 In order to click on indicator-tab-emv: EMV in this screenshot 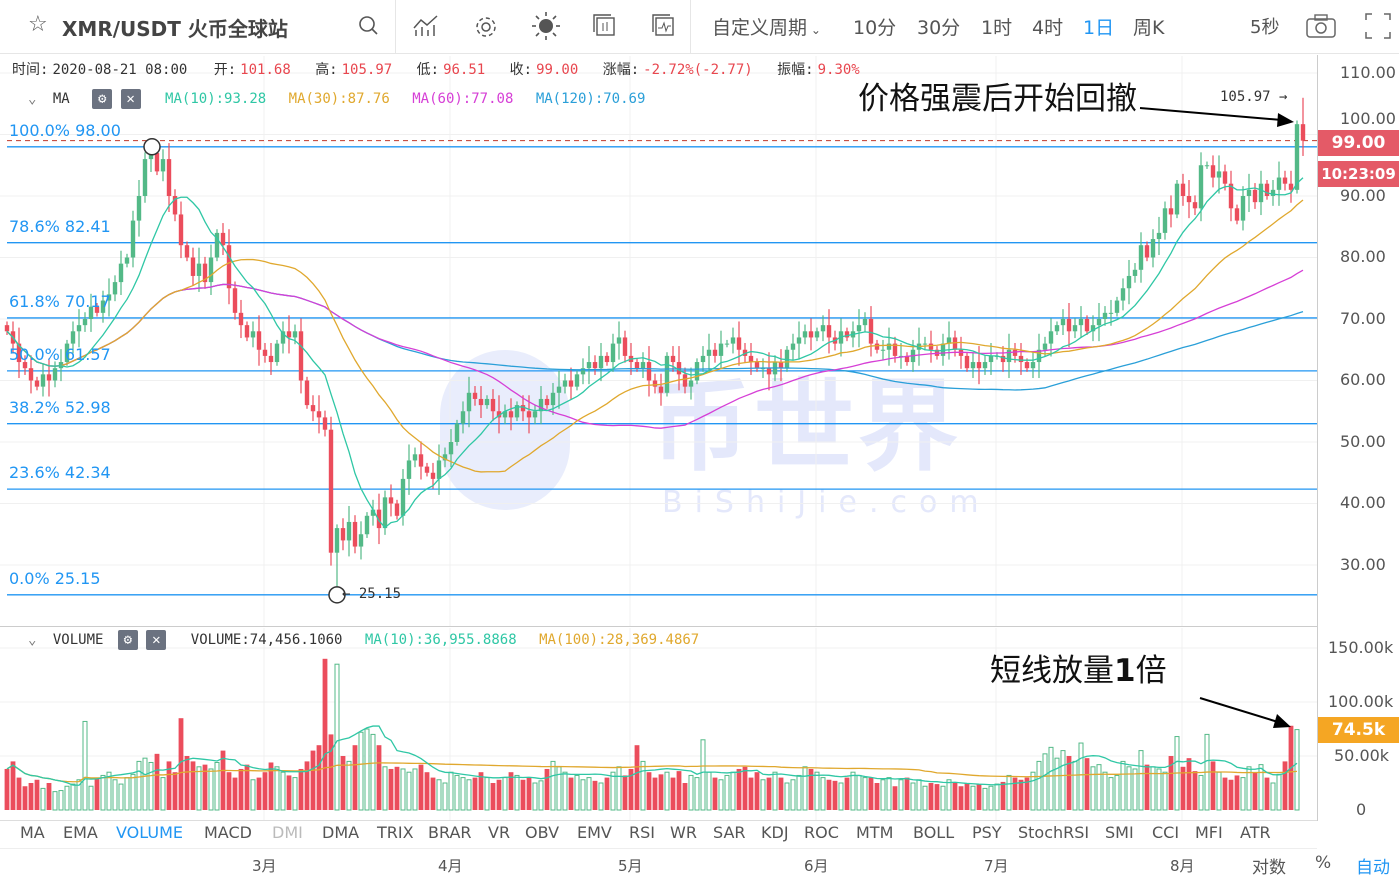, I will do `click(594, 832)`.